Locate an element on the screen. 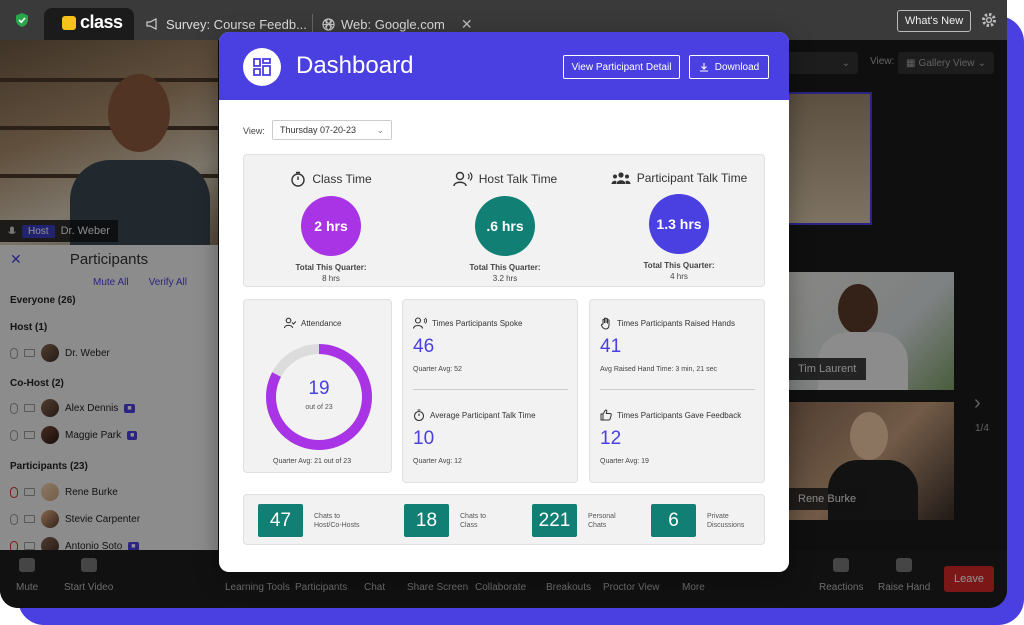 The image size is (1024, 625). date-select: Thursday 07-20-23 ⌄ is located at coordinates (332, 130).